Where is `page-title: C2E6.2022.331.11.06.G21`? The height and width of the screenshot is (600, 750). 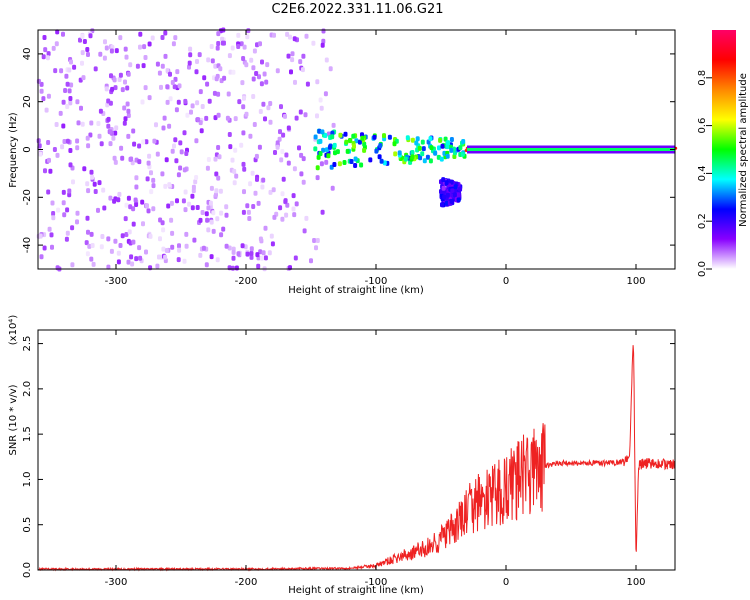 page-title: C2E6.2022.331.11.06.G21 is located at coordinates (357, 9).